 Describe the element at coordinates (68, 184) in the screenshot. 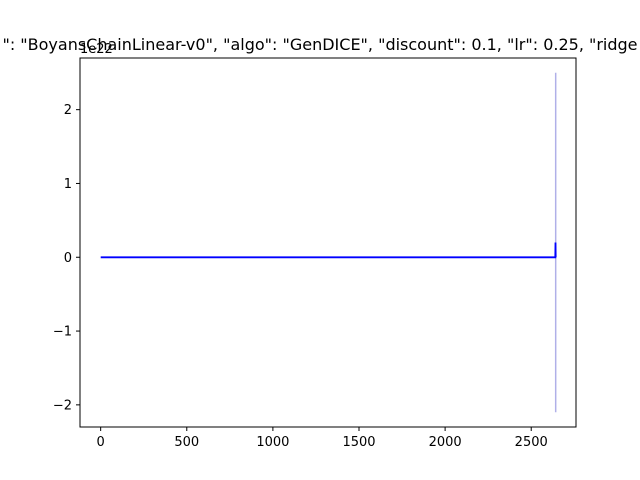

I see `y-tick-label: 1` at that location.